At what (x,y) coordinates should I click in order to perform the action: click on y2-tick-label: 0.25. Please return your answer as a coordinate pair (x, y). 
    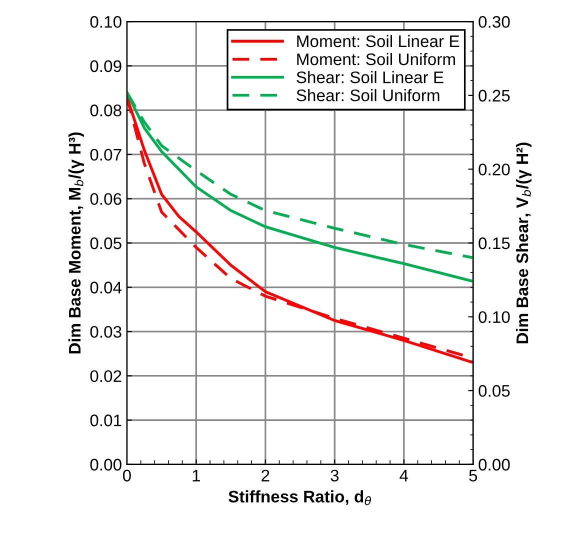
    Looking at the image, I should click on (494, 96).